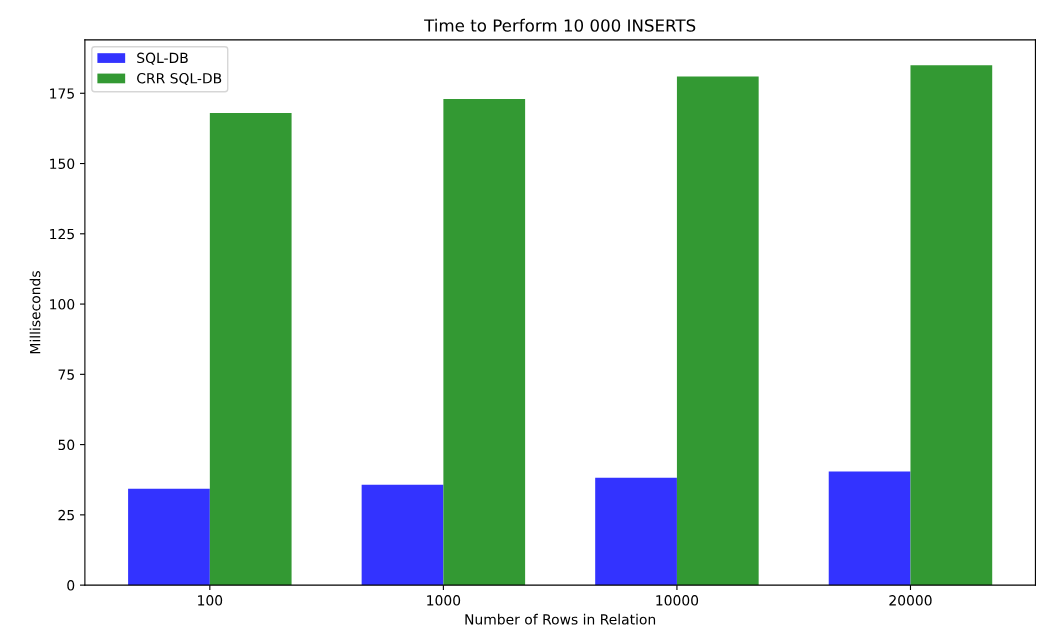 This screenshot has width=1048, height=643. I want to click on y-tick-label: 125, so click(62, 234).